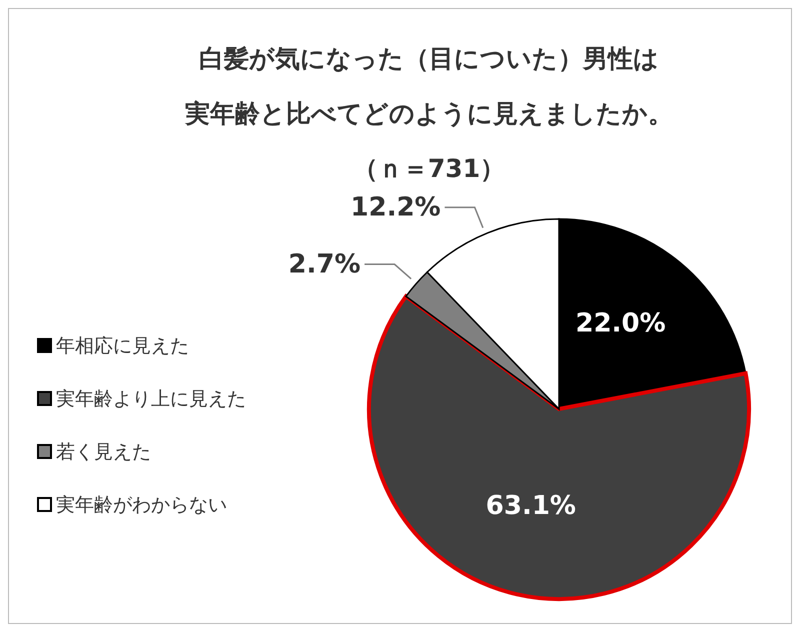 This screenshot has width=800, height=632. Describe the element at coordinates (429, 59) in the screenshot. I see `chart-title: 白髪が気になった（目についた）男性は` at that location.